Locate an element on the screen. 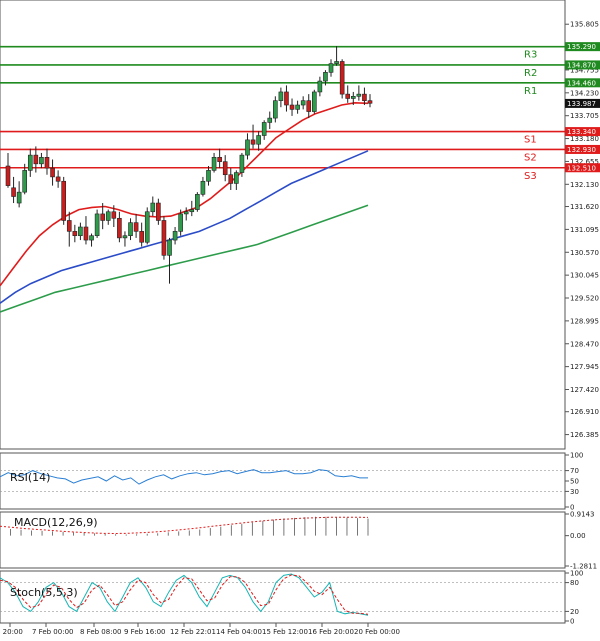  current-price-label: 133.987 is located at coordinates (581, 104).